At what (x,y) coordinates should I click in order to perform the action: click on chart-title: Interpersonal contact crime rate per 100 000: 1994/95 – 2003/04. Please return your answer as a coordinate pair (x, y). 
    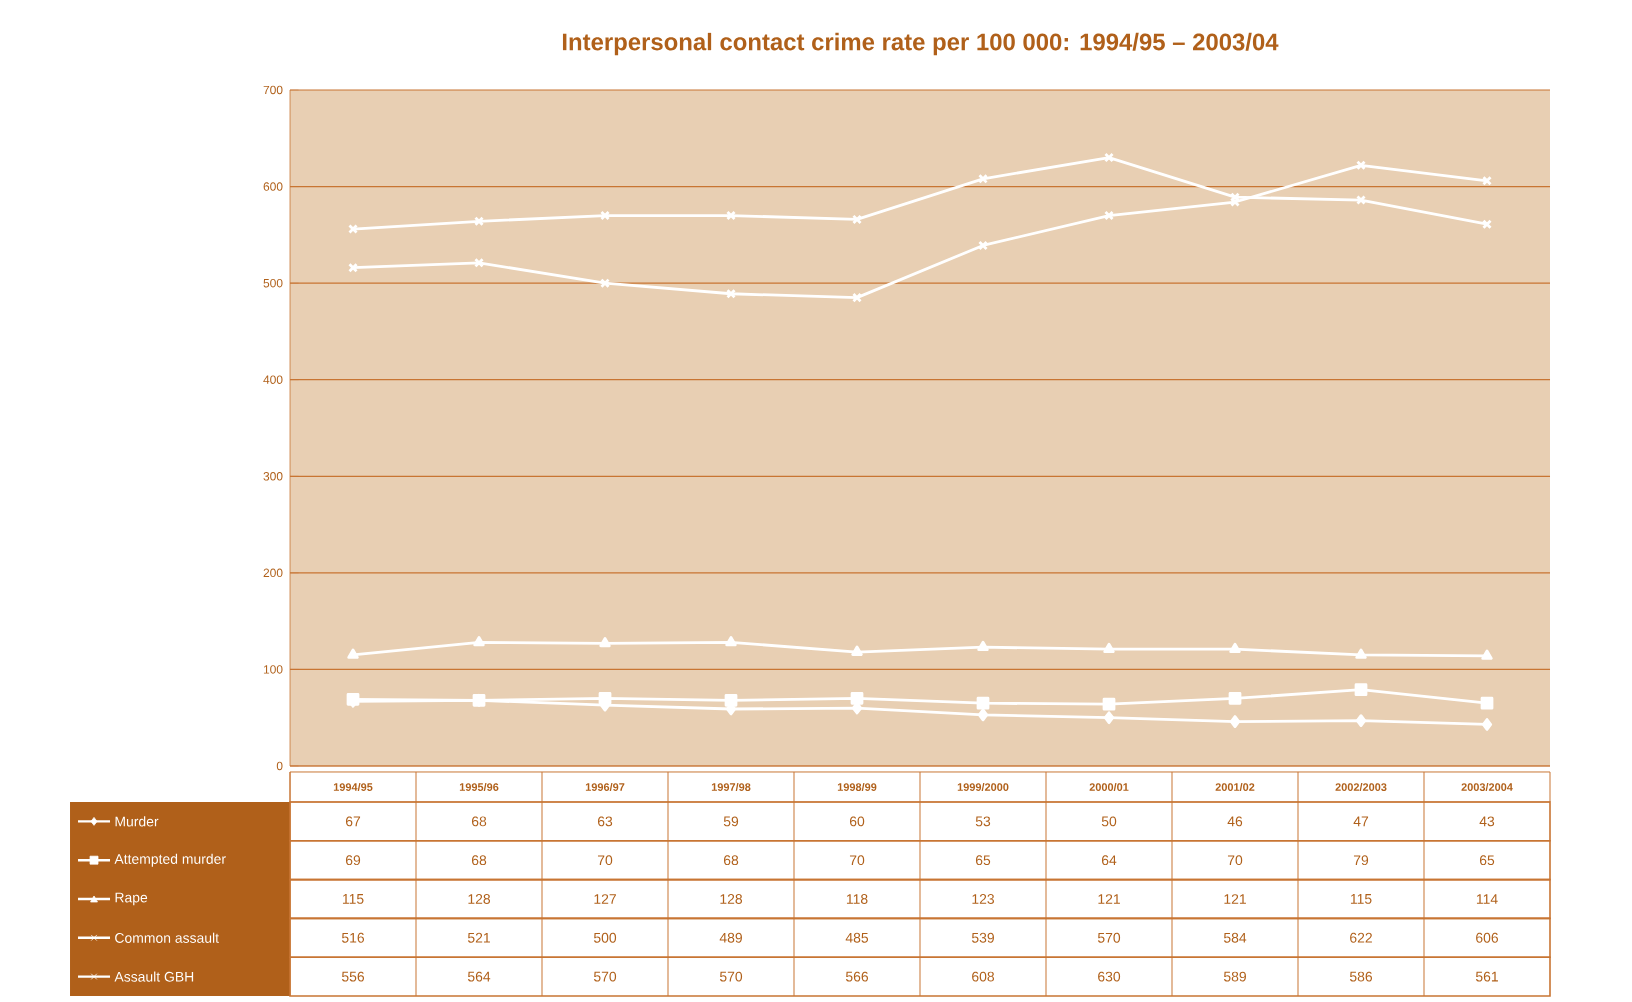
    Looking at the image, I should click on (920, 44).